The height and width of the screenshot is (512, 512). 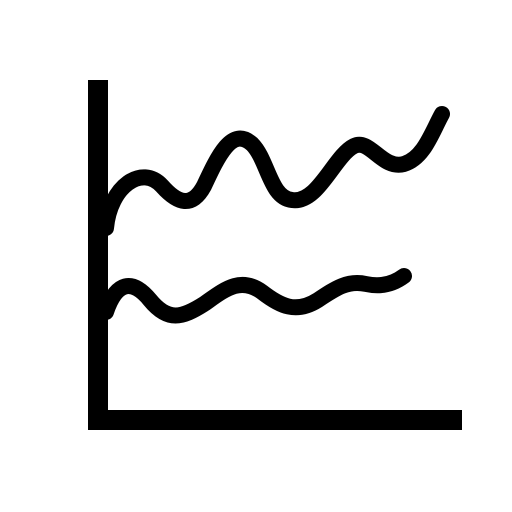 I want to click on y-axis, so click(x=98, y=255).